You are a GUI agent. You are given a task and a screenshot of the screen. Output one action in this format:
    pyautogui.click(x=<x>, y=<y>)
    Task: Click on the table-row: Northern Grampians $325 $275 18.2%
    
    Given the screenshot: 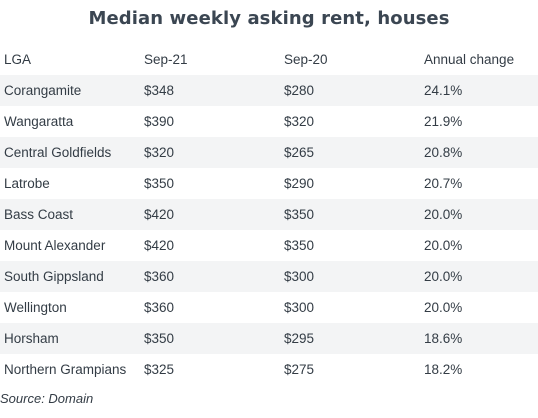 What is the action you would take?
    pyautogui.click(x=269, y=369)
    